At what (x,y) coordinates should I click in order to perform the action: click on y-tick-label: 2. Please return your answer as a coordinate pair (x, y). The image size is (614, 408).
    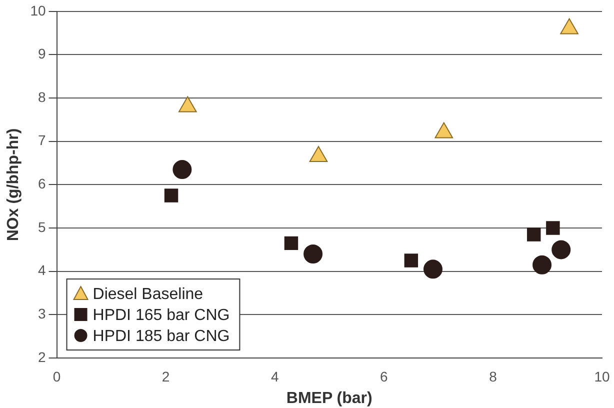
    Looking at the image, I should click on (42, 356).